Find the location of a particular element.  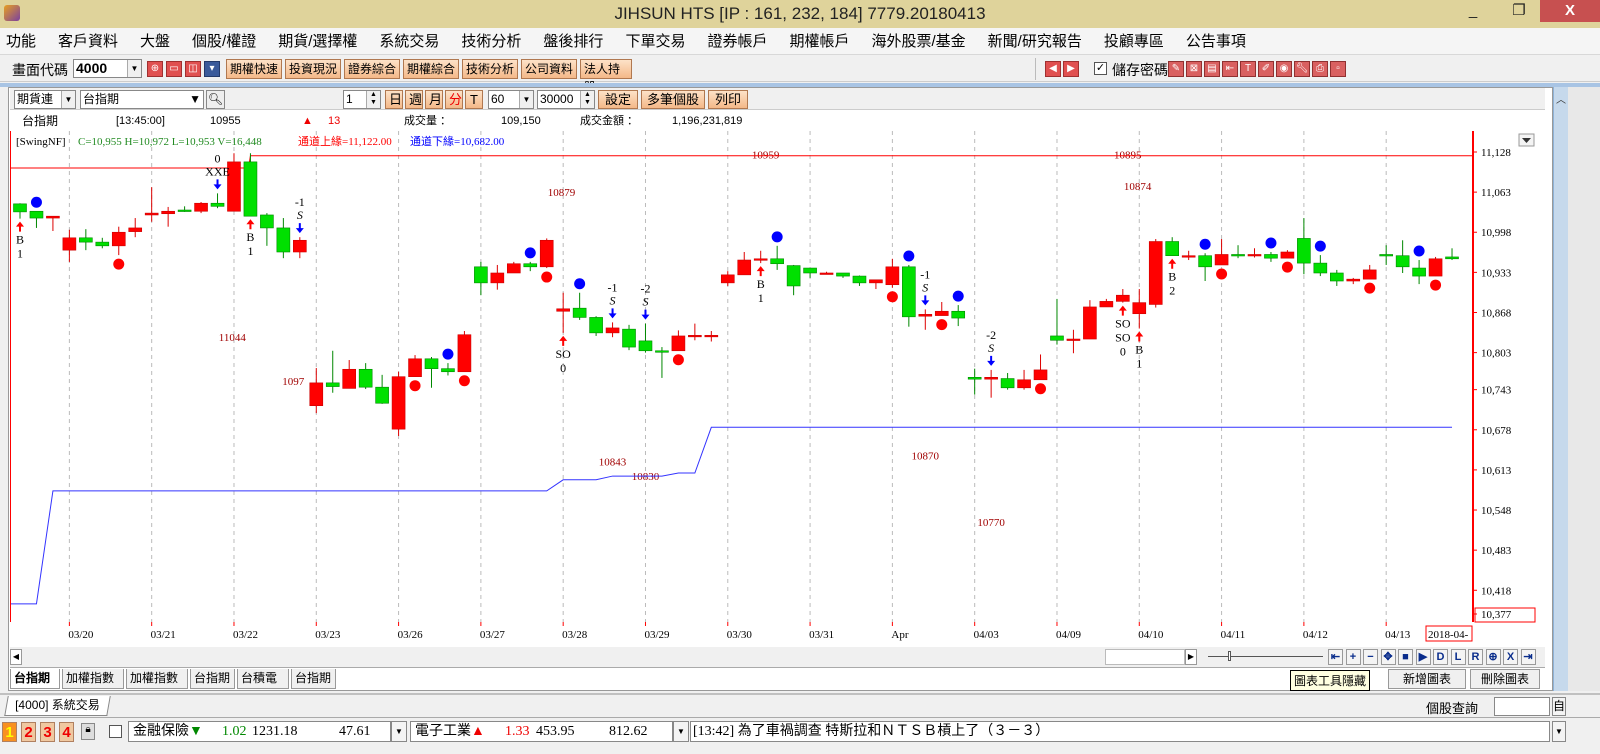

chart-nav-button: ▶ is located at coordinates (1423, 657).